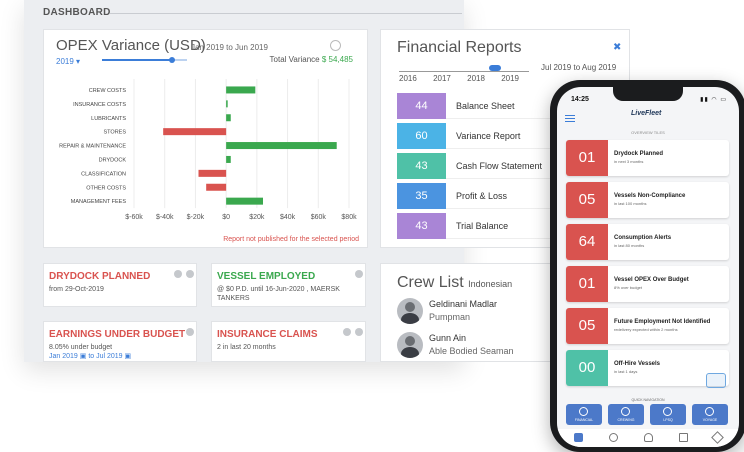 The width and height of the screenshot is (744, 452). Describe the element at coordinates (662, 322) in the screenshot. I see `tile-title: Future Employment Not Identified` at that location.